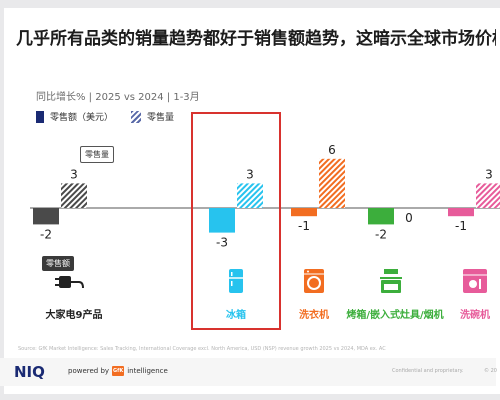 The height and width of the screenshot is (400, 500). I want to click on powered-by: powered by GfK intelligence, so click(118, 371).